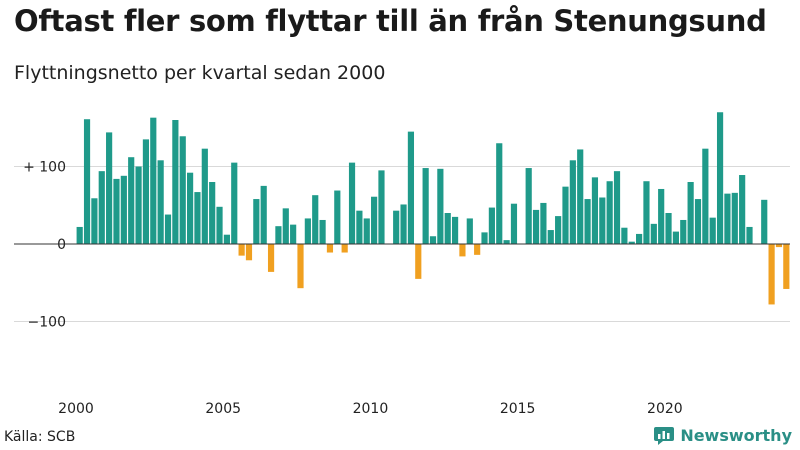  Describe the element at coordinates (223, 409) in the screenshot. I see `x-tick-label: 2005` at that location.